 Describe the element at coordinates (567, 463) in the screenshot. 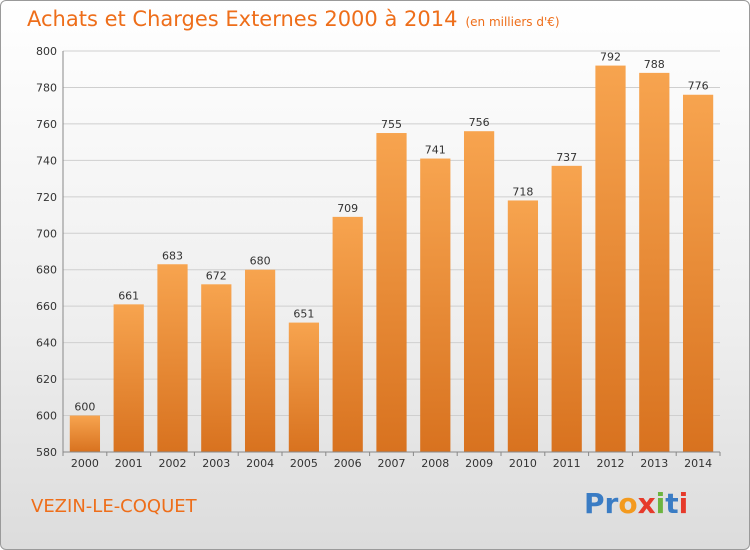

I see `x-tick-label: 2011` at that location.